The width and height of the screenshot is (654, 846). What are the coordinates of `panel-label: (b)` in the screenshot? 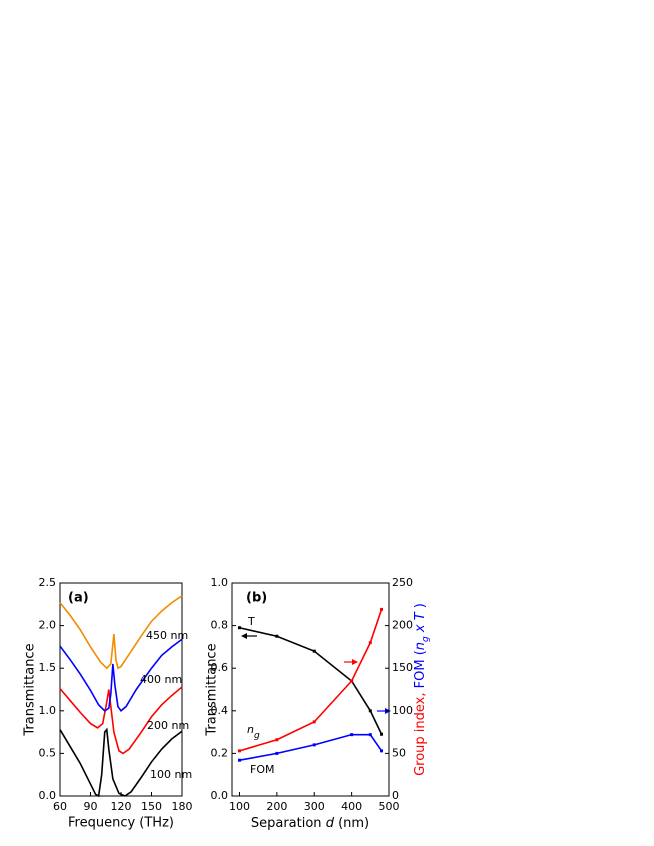 It's located at (256, 598).